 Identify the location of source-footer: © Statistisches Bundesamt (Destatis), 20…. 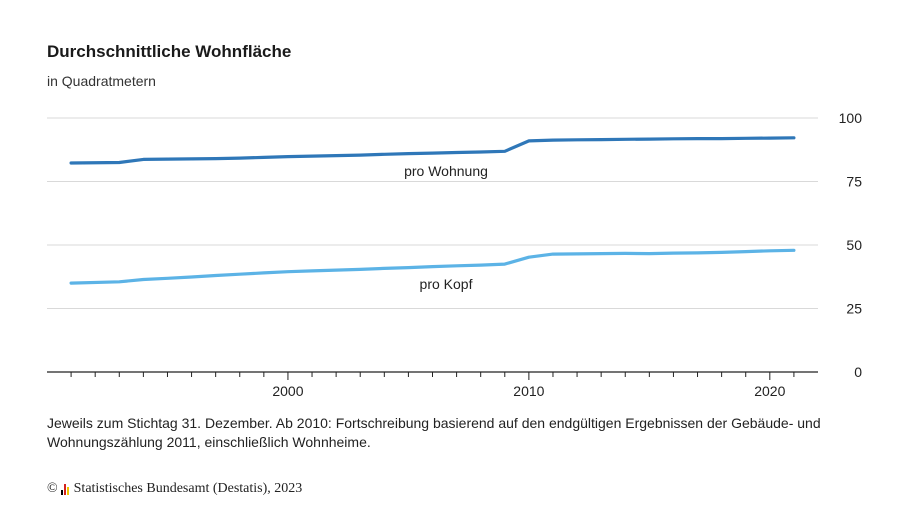
(174, 489).